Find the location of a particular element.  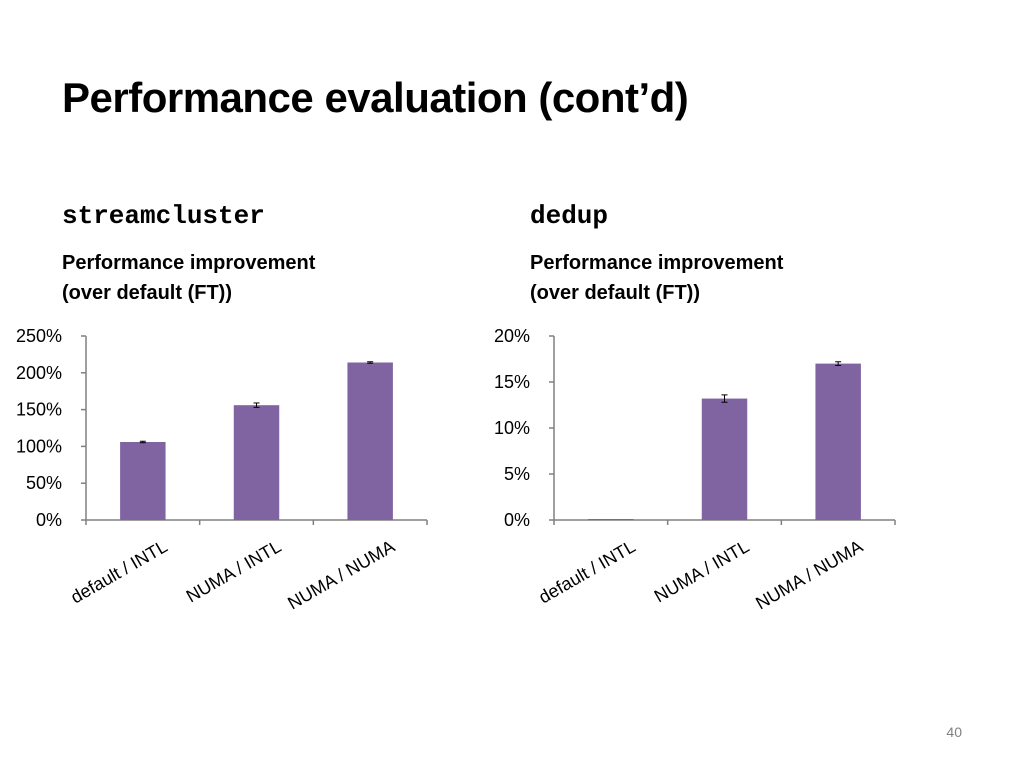

panel-name: dedup is located at coordinates (569, 216).